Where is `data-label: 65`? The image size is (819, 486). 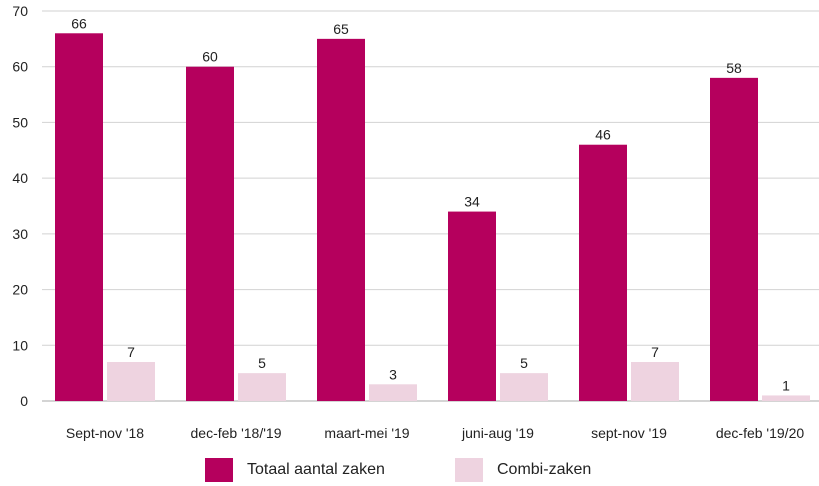
data-label: 65 is located at coordinates (341, 29).